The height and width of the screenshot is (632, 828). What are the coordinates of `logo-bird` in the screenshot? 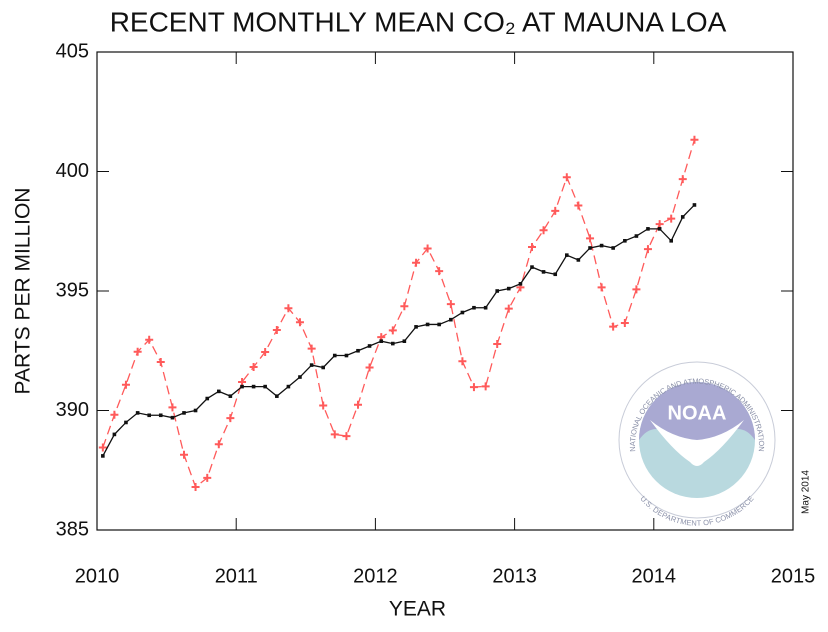 It's located at (697, 443).